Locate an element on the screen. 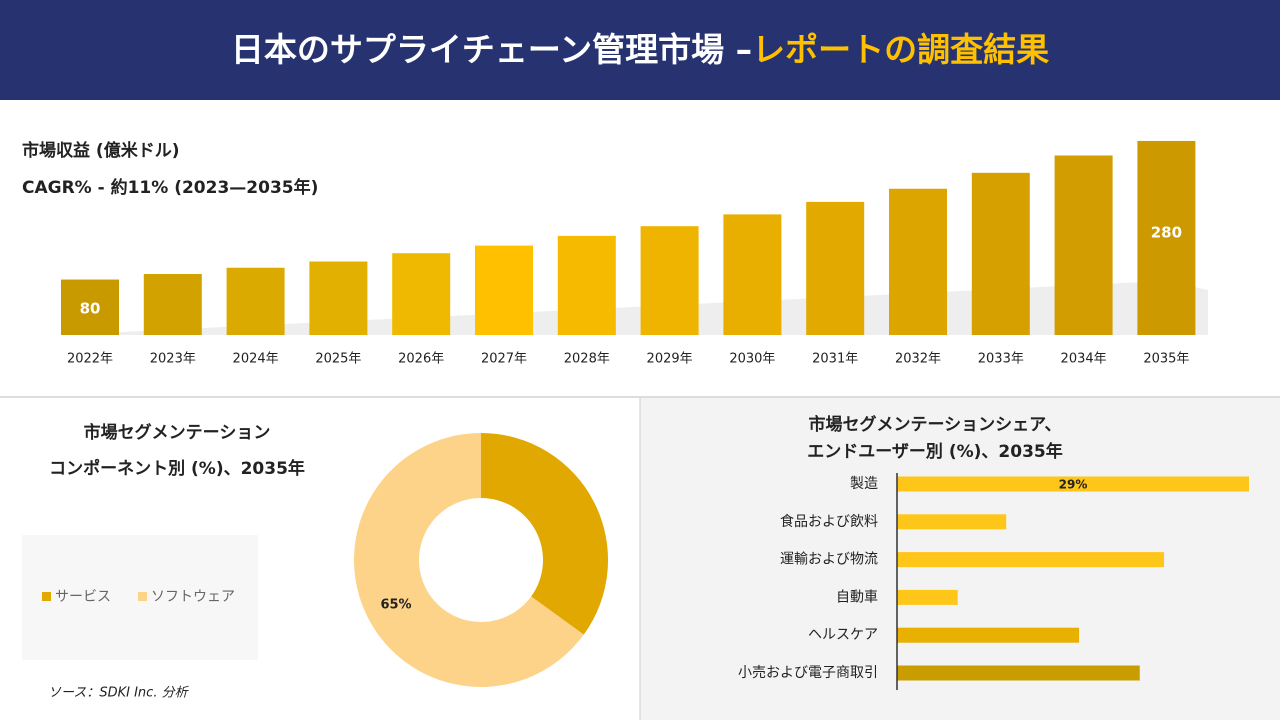  legend-label: ソフトウェア is located at coordinates (193, 597).